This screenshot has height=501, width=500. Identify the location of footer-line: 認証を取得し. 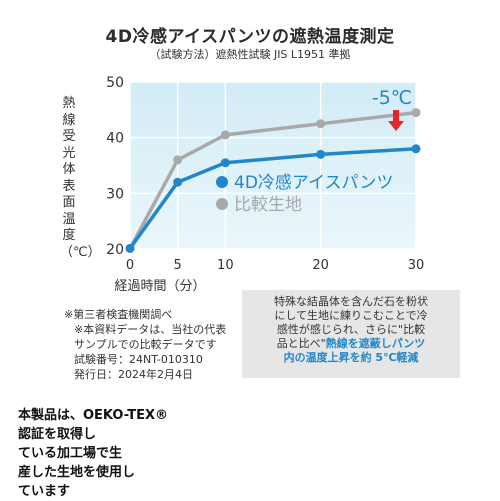
(57, 434).